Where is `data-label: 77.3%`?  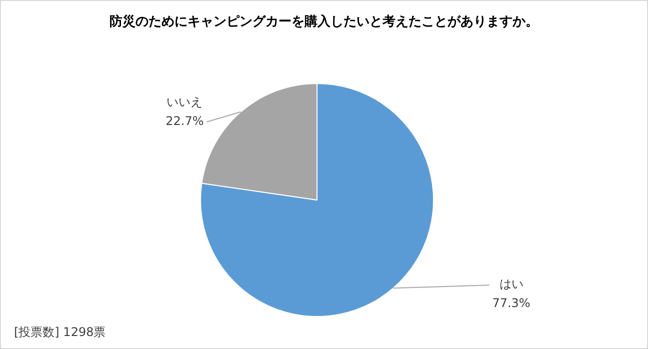 data-label: 77.3% is located at coordinates (511, 303).